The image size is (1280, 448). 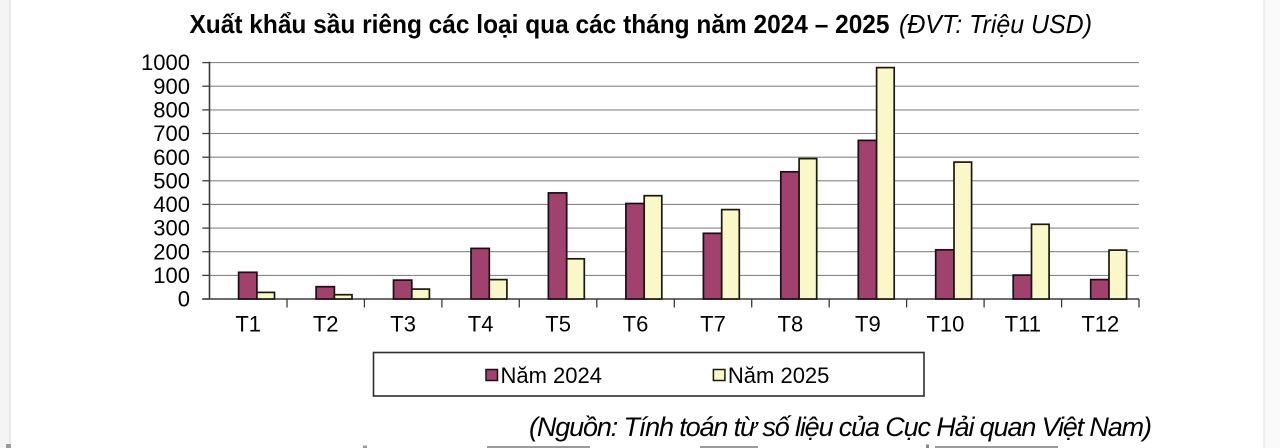 I want to click on svg-text: T9, so click(x=868, y=324).